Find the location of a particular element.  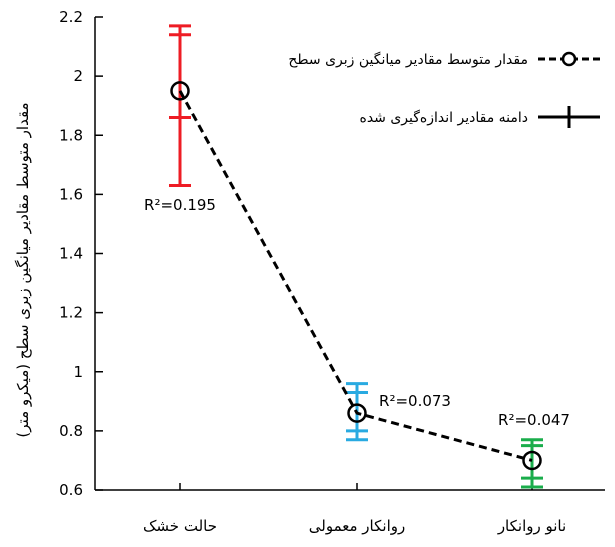

y-tick-label: 0.6 is located at coordinates (71, 490).